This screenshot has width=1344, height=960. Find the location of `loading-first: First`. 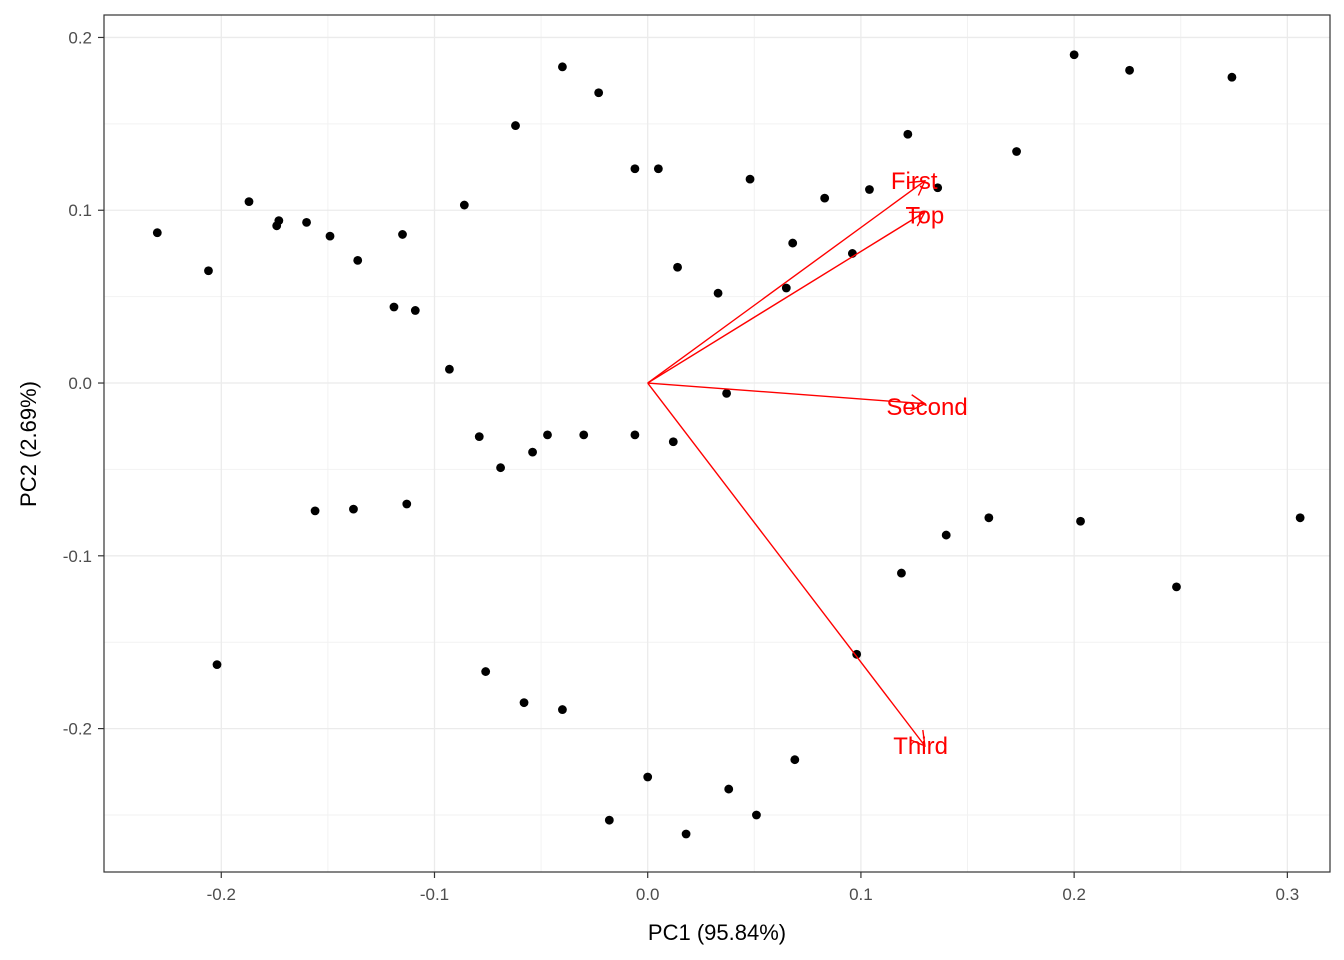

loading-first: First is located at coordinates (792, 276).